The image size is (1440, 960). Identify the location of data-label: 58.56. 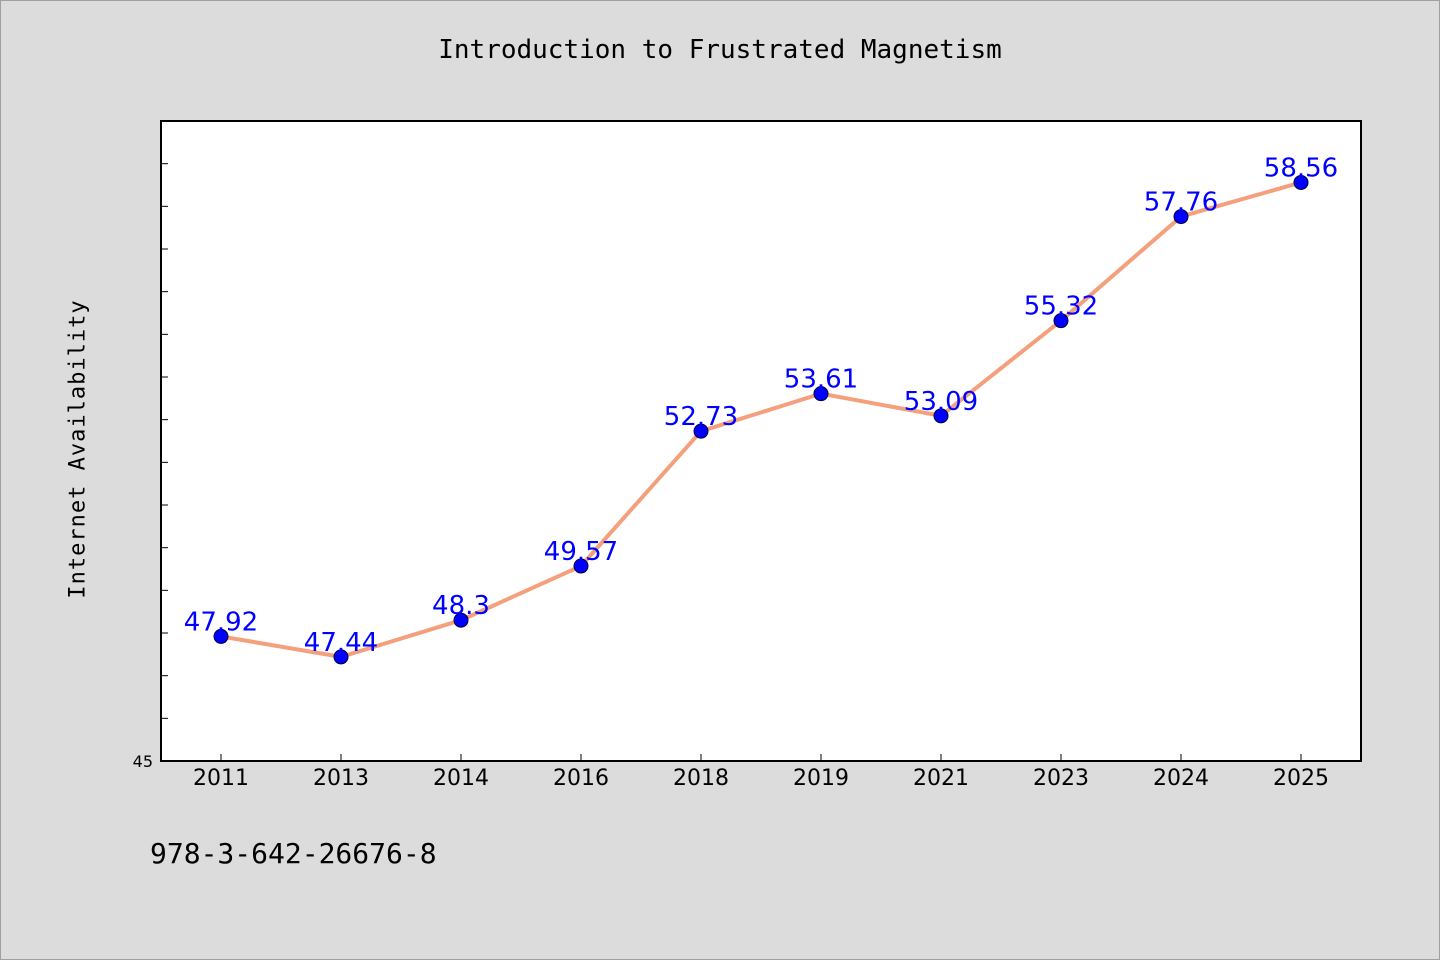
(1301, 168).